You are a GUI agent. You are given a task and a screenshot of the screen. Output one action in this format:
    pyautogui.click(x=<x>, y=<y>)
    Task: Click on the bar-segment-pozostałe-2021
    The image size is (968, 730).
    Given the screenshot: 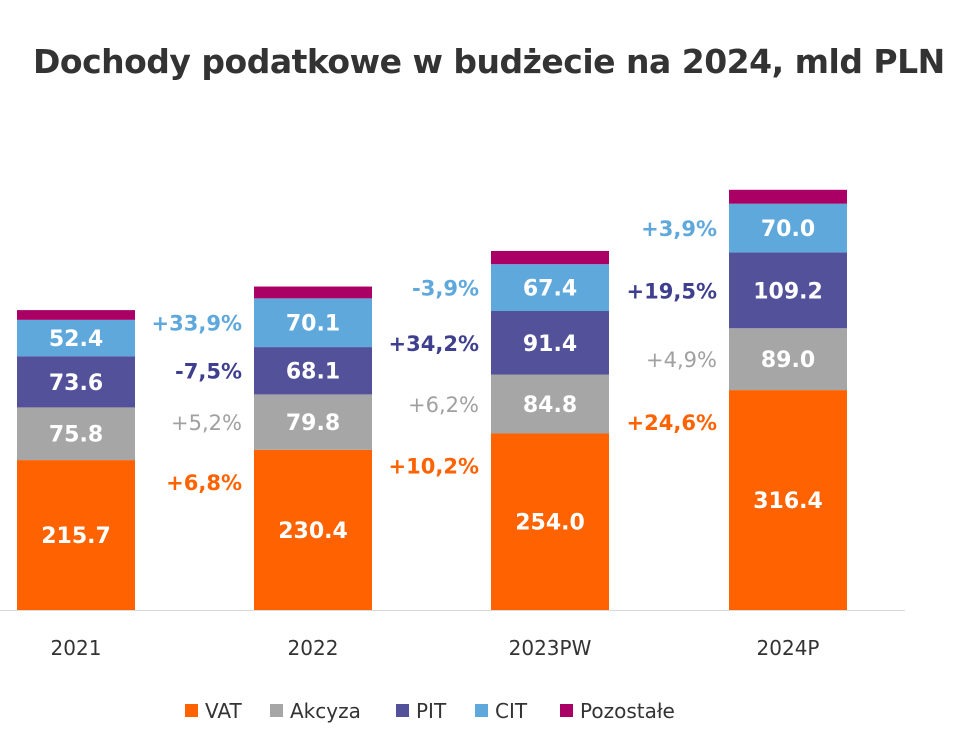 What is the action you would take?
    pyautogui.click(x=76, y=315)
    